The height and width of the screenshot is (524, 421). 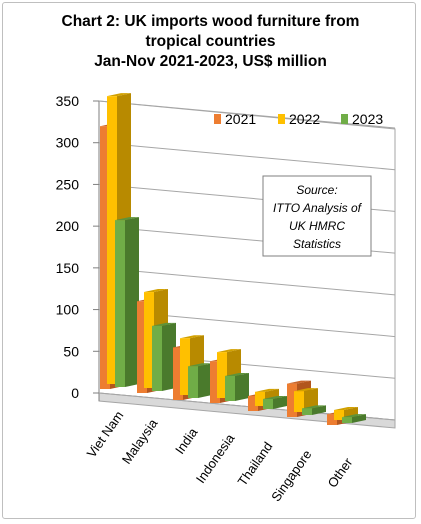 I want to click on legend-label: 2023, so click(x=367, y=119).